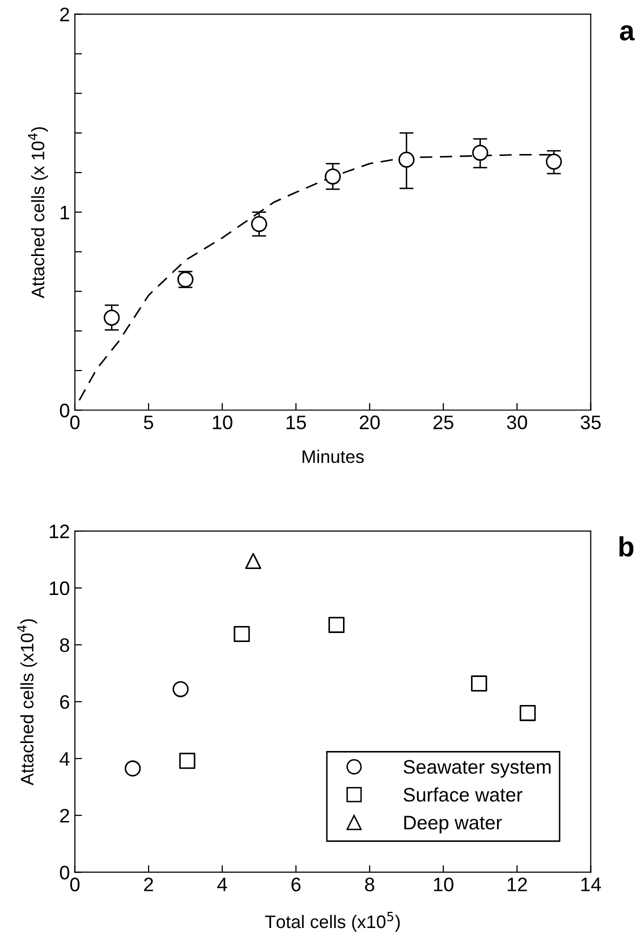 Image resolution: width=640 pixels, height=945 pixels. I want to click on y-axis-title: Attached cells (x 10$^{4}$), so click(38, 212).